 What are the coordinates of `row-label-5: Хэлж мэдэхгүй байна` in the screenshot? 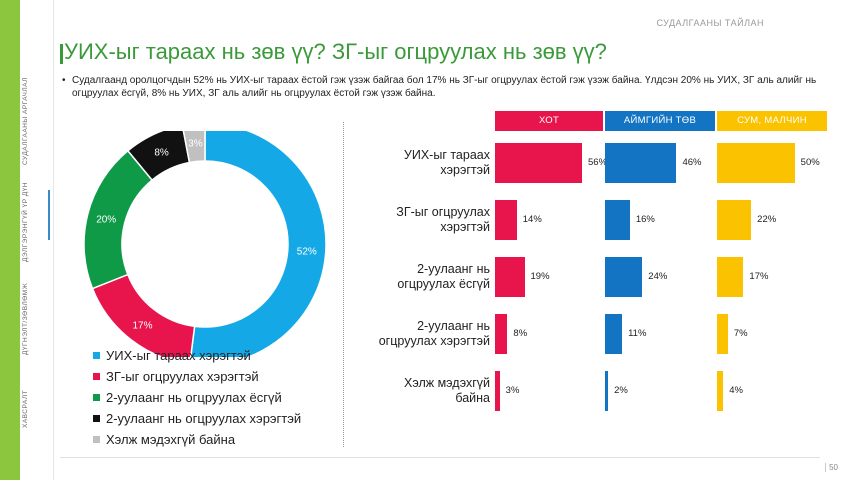 It's located at (420, 391).